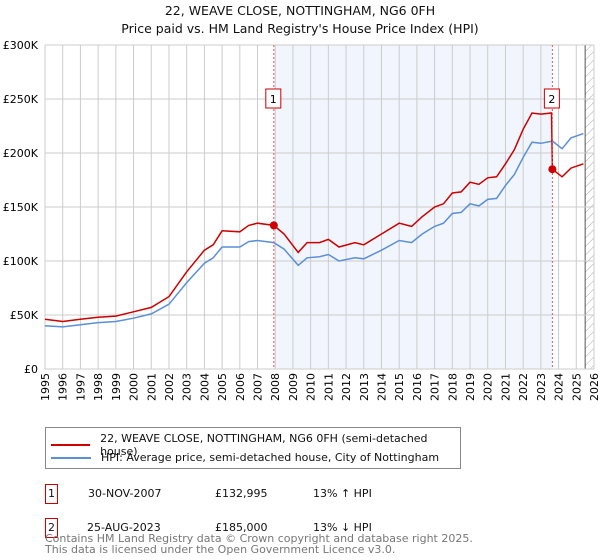  What do you see at coordinates (169, 387) in the screenshot?
I see `x-tick-label: 2002` at bounding box center [169, 387].